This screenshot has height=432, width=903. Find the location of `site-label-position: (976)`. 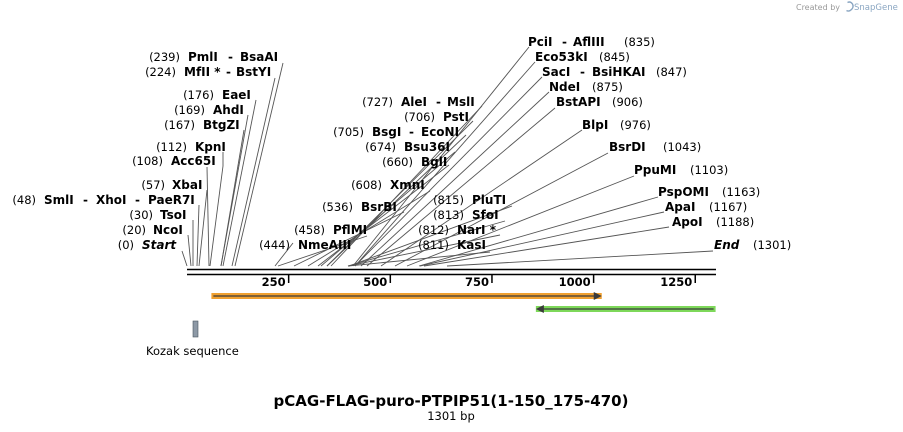

site-label-position: (976) is located at coordinates (635, 125).